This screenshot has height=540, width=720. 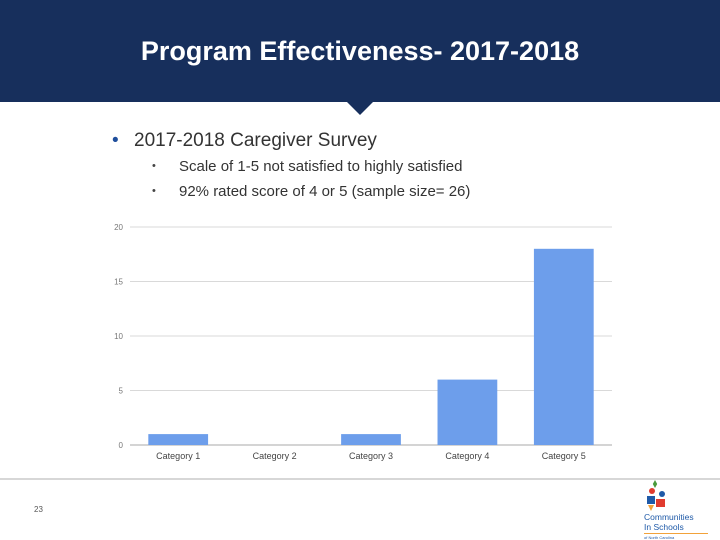 I want to click on x-tick-label: Category 3, so click(x=371, y=456).